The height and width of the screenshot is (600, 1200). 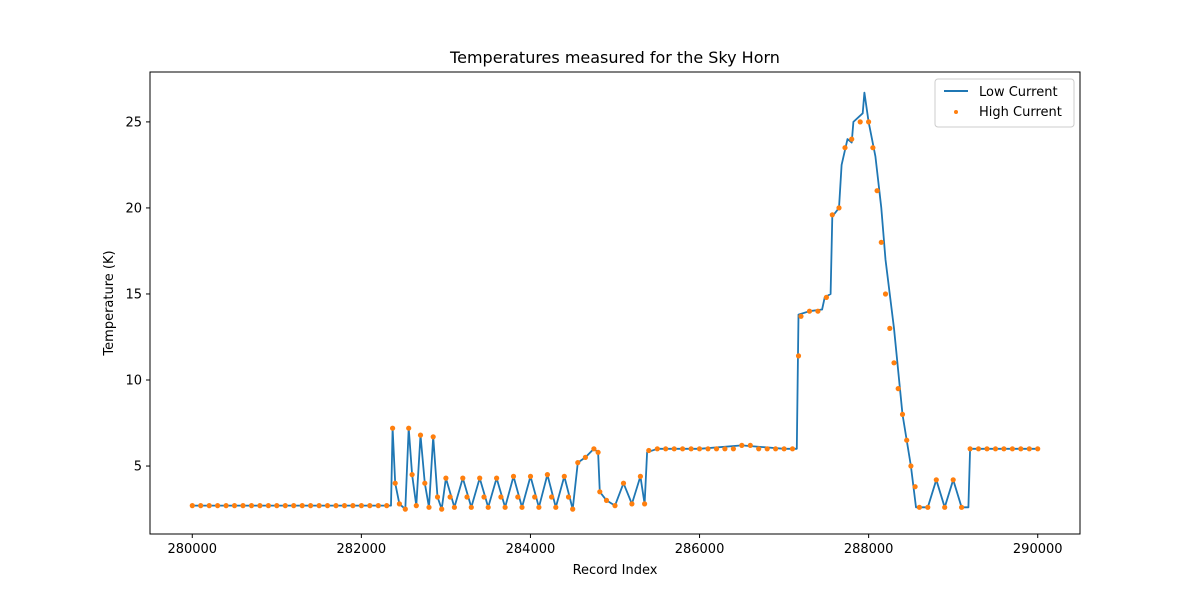 What do you see at coordinates (133, 294) in the screenshot?
I see `y-tick-label: 15` at bounding box center [133, 294].